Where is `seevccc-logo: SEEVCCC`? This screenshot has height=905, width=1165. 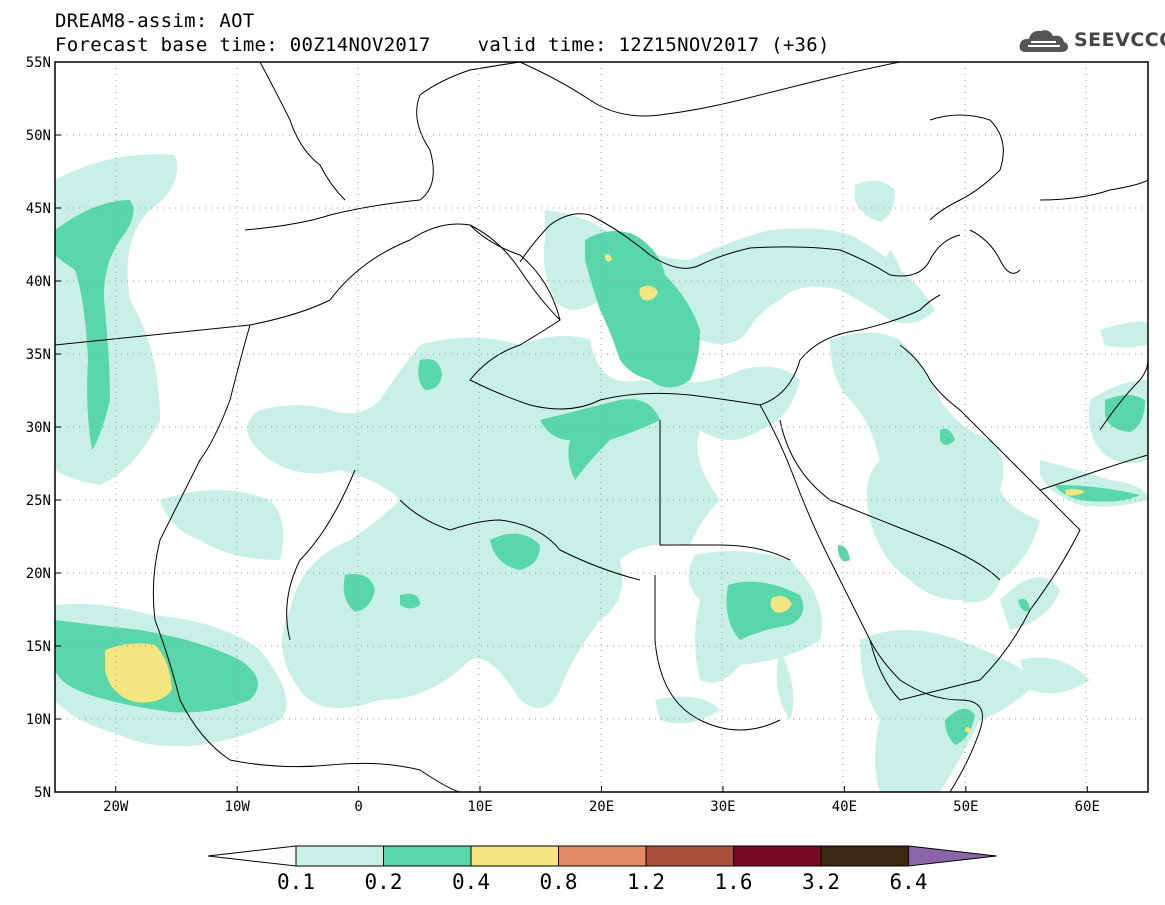
seevccc-logo: SEEVCCC is located at coordinates (1091, 40).